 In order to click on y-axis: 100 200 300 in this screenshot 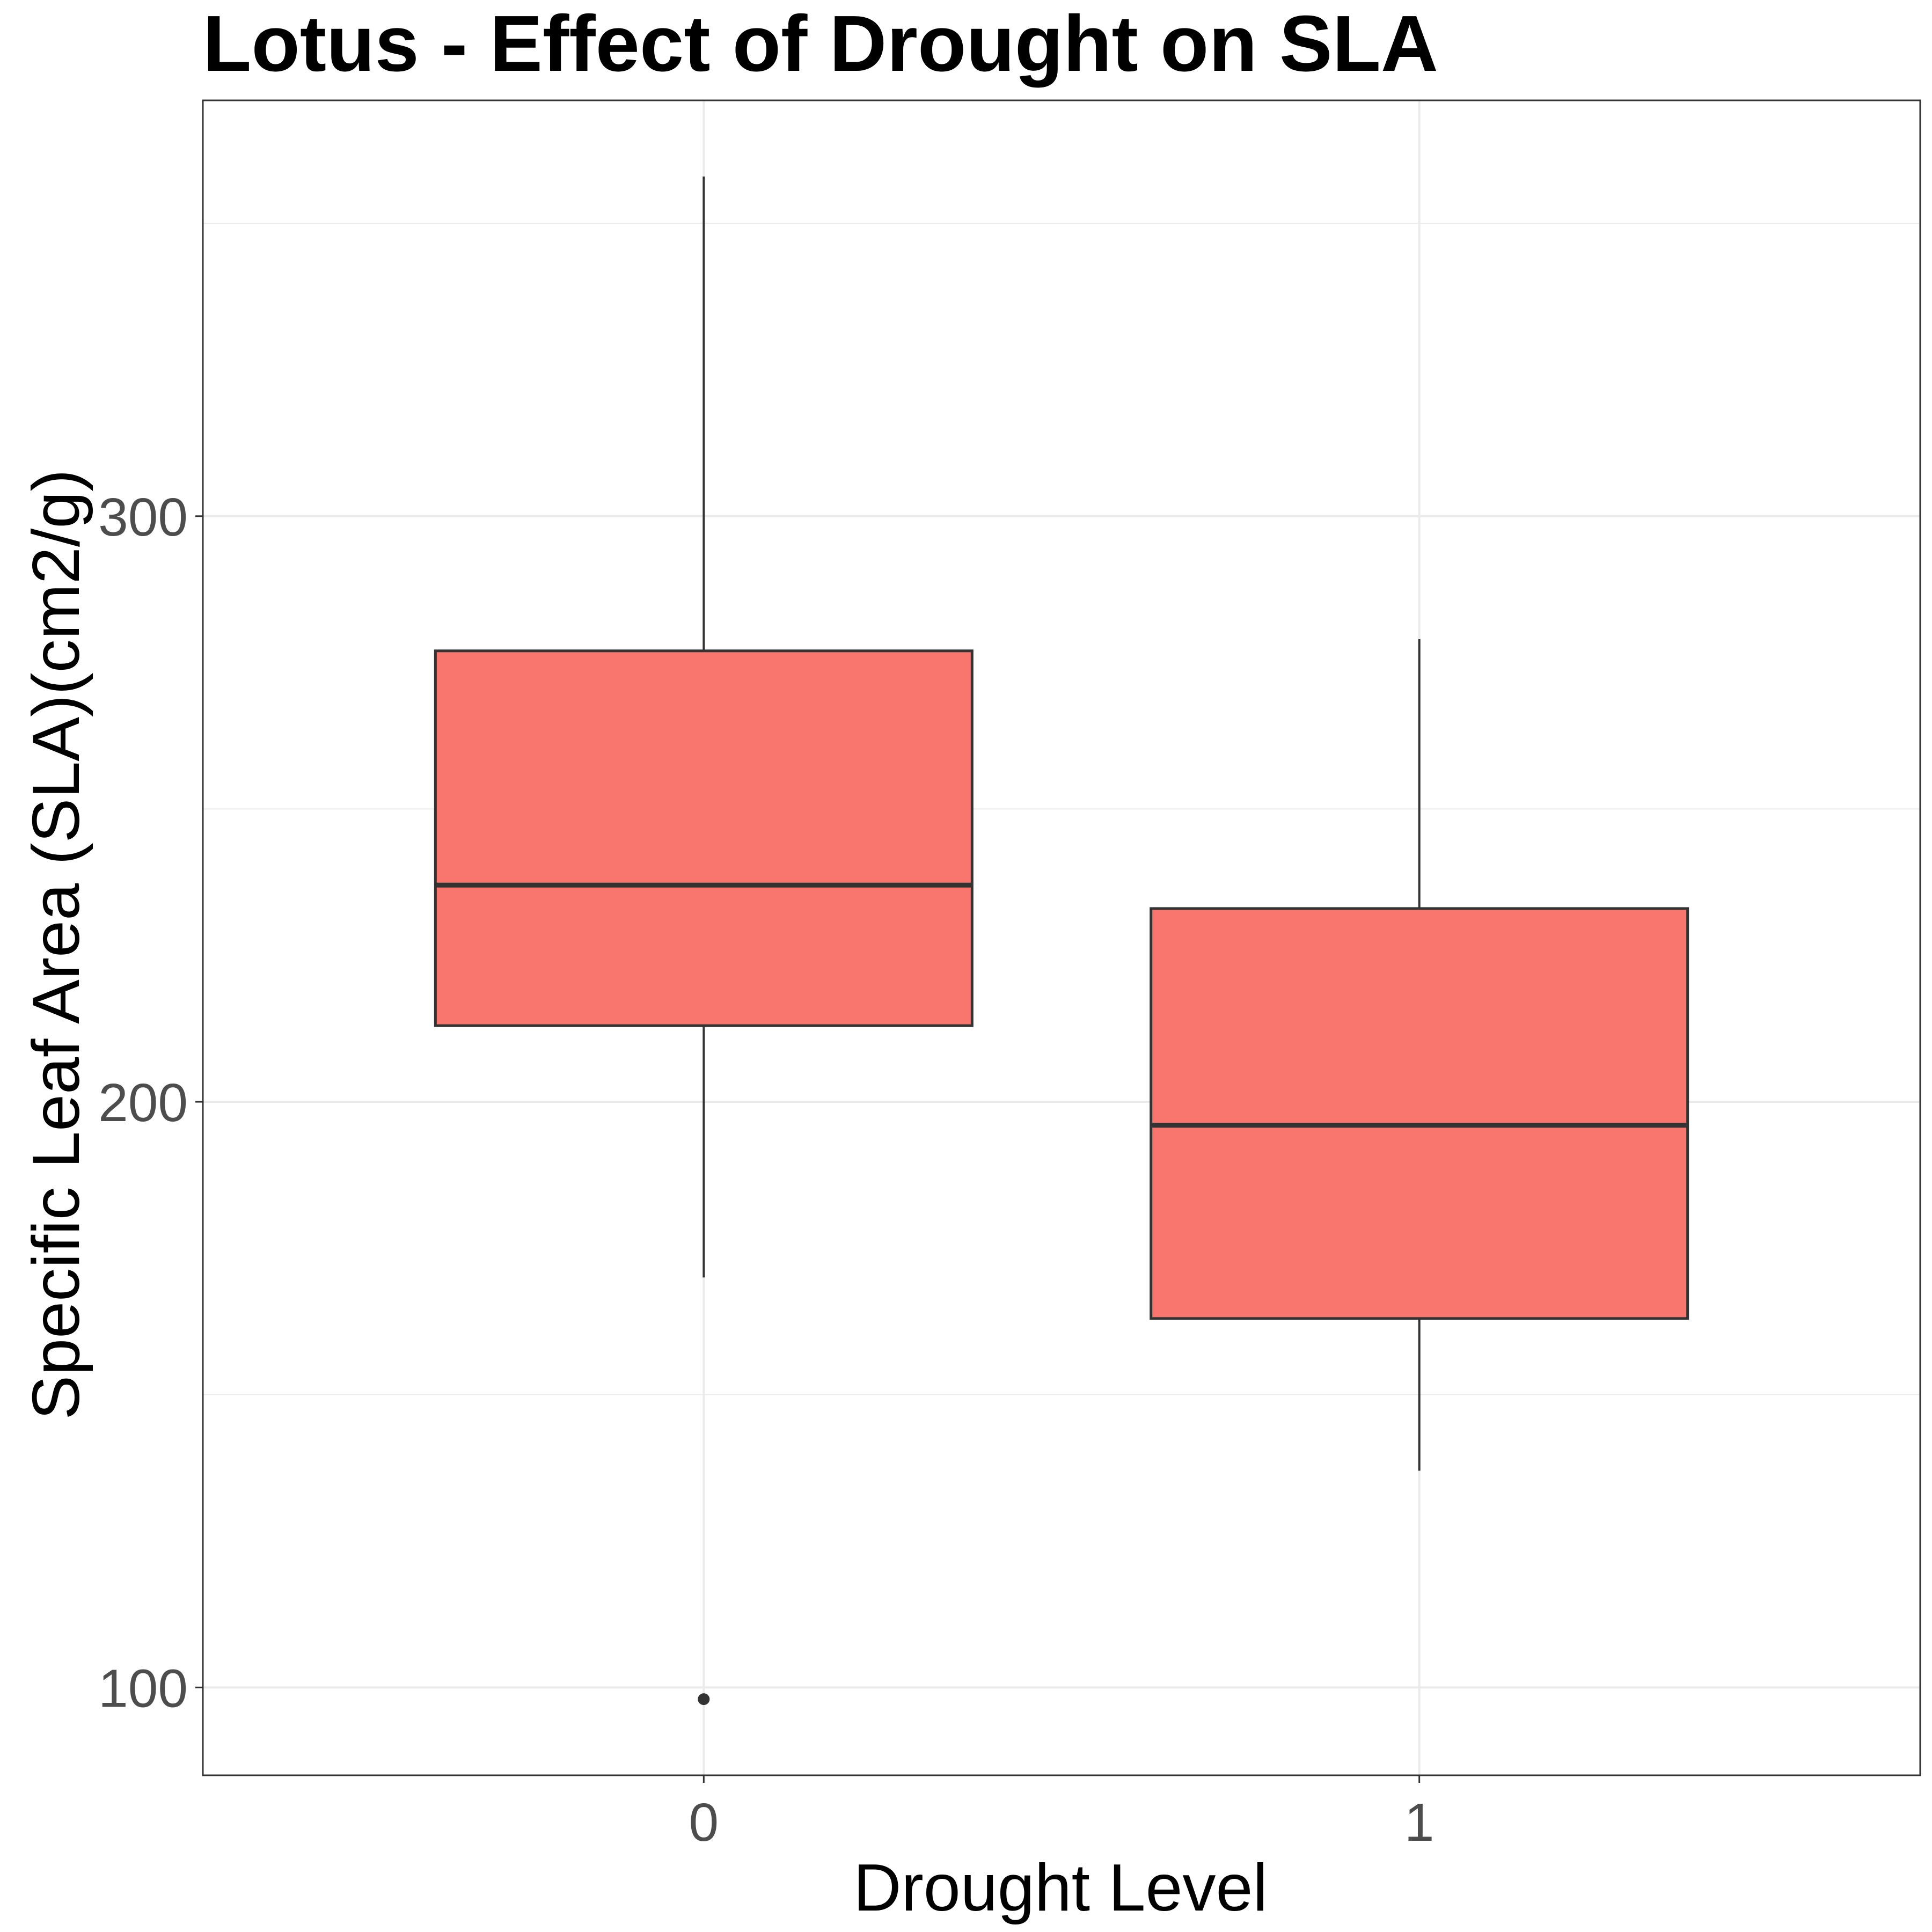, I will do `click(150, 1102)`.